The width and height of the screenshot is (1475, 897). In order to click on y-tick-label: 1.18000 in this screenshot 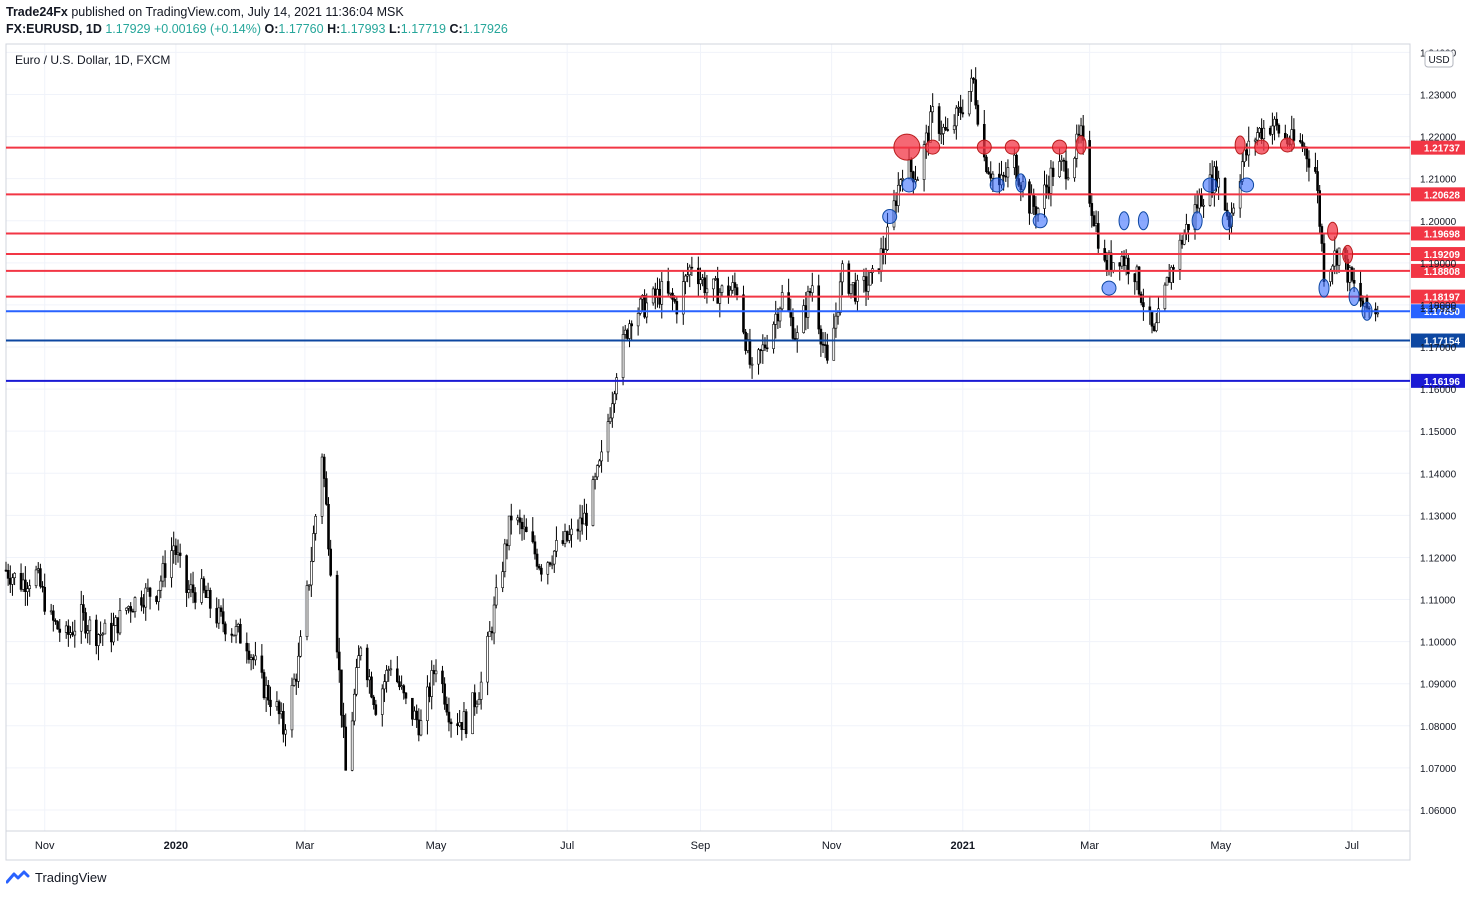, I will do `click(1438, 306)`.